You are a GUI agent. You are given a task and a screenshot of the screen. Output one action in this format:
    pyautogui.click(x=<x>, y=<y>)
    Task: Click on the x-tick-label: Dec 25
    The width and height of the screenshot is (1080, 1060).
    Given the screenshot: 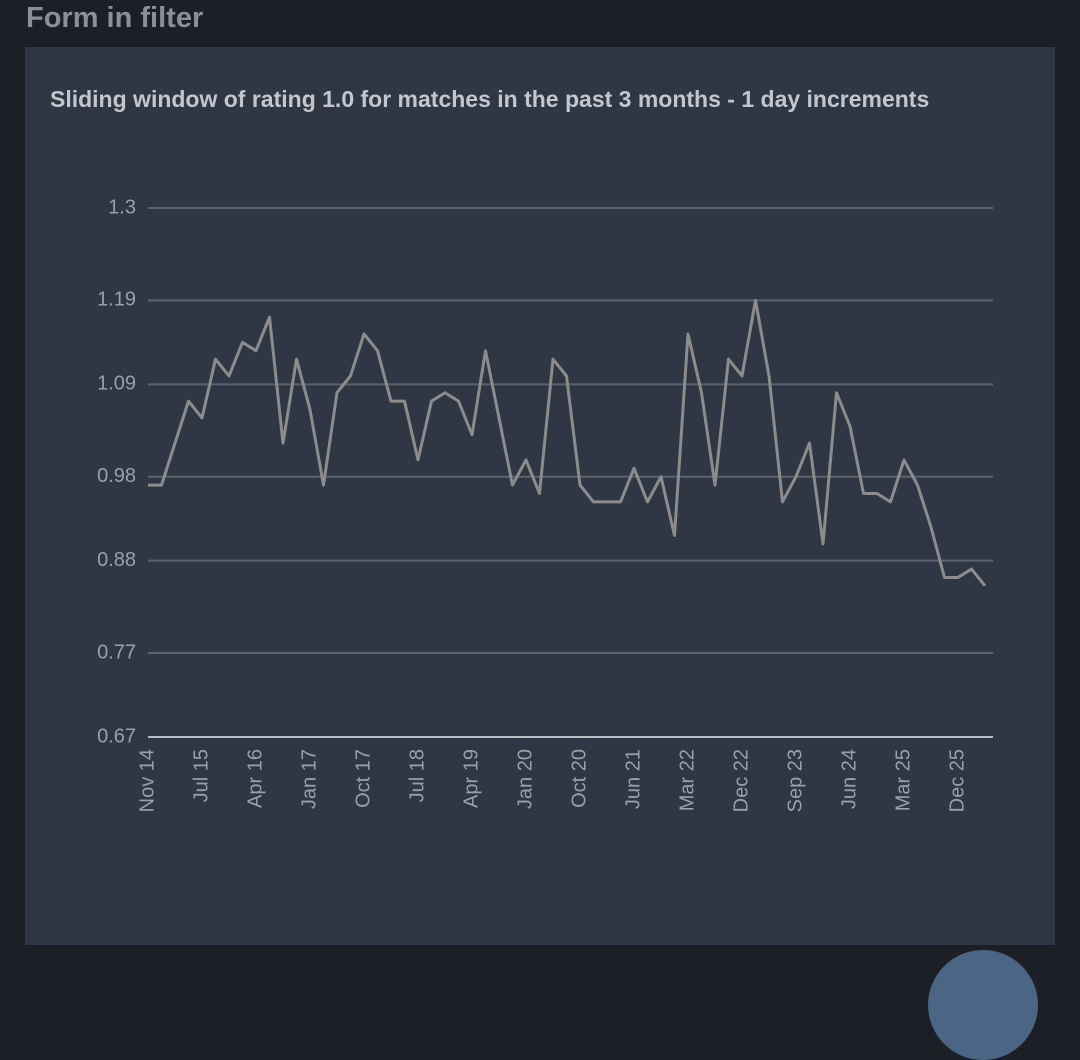 What is the action you would take?
    pyautogui.click(x=957, y=780)
    